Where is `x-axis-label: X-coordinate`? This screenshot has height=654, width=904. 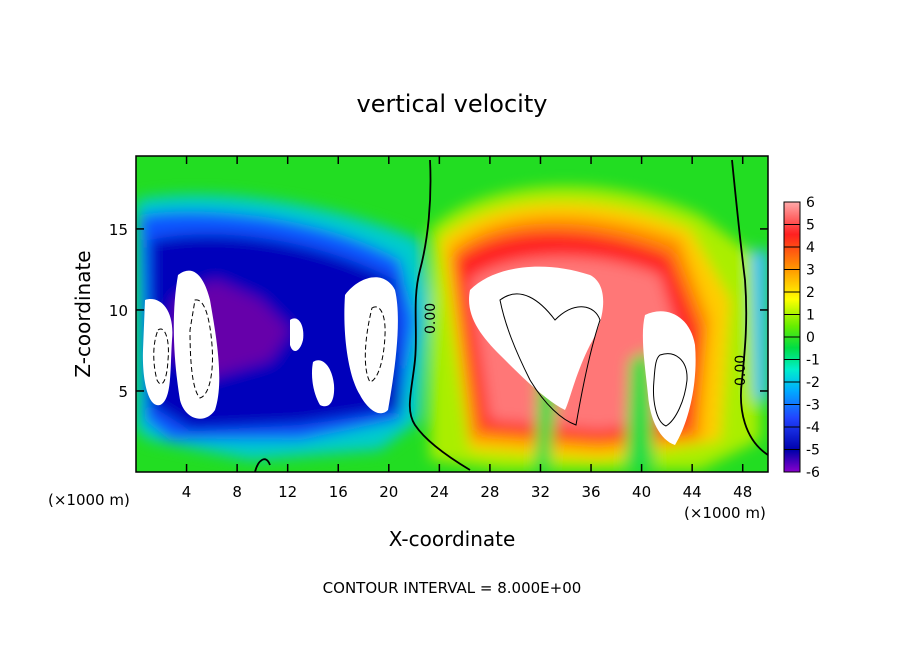 x-axis-label: X-coordinate is located at coordinates (452, 539).